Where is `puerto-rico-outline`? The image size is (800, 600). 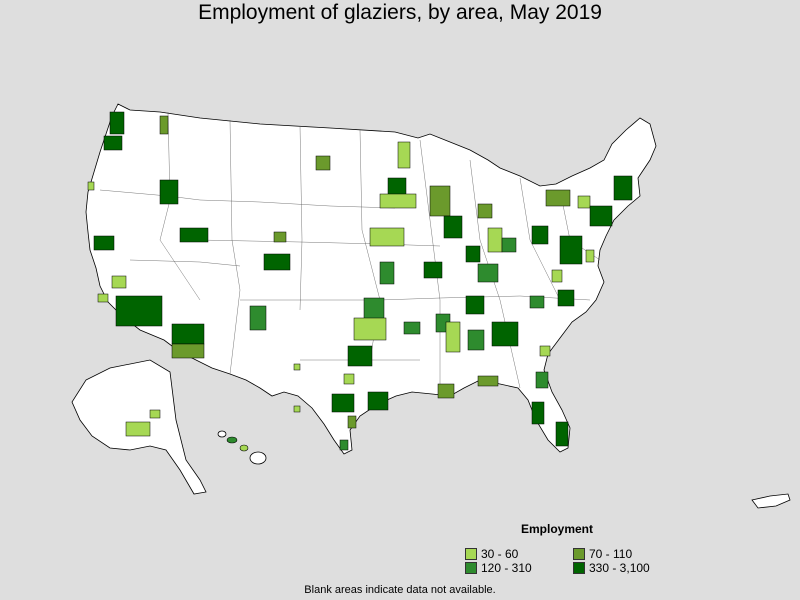 puerto-rico-outline is located at coordinates (771, 501).